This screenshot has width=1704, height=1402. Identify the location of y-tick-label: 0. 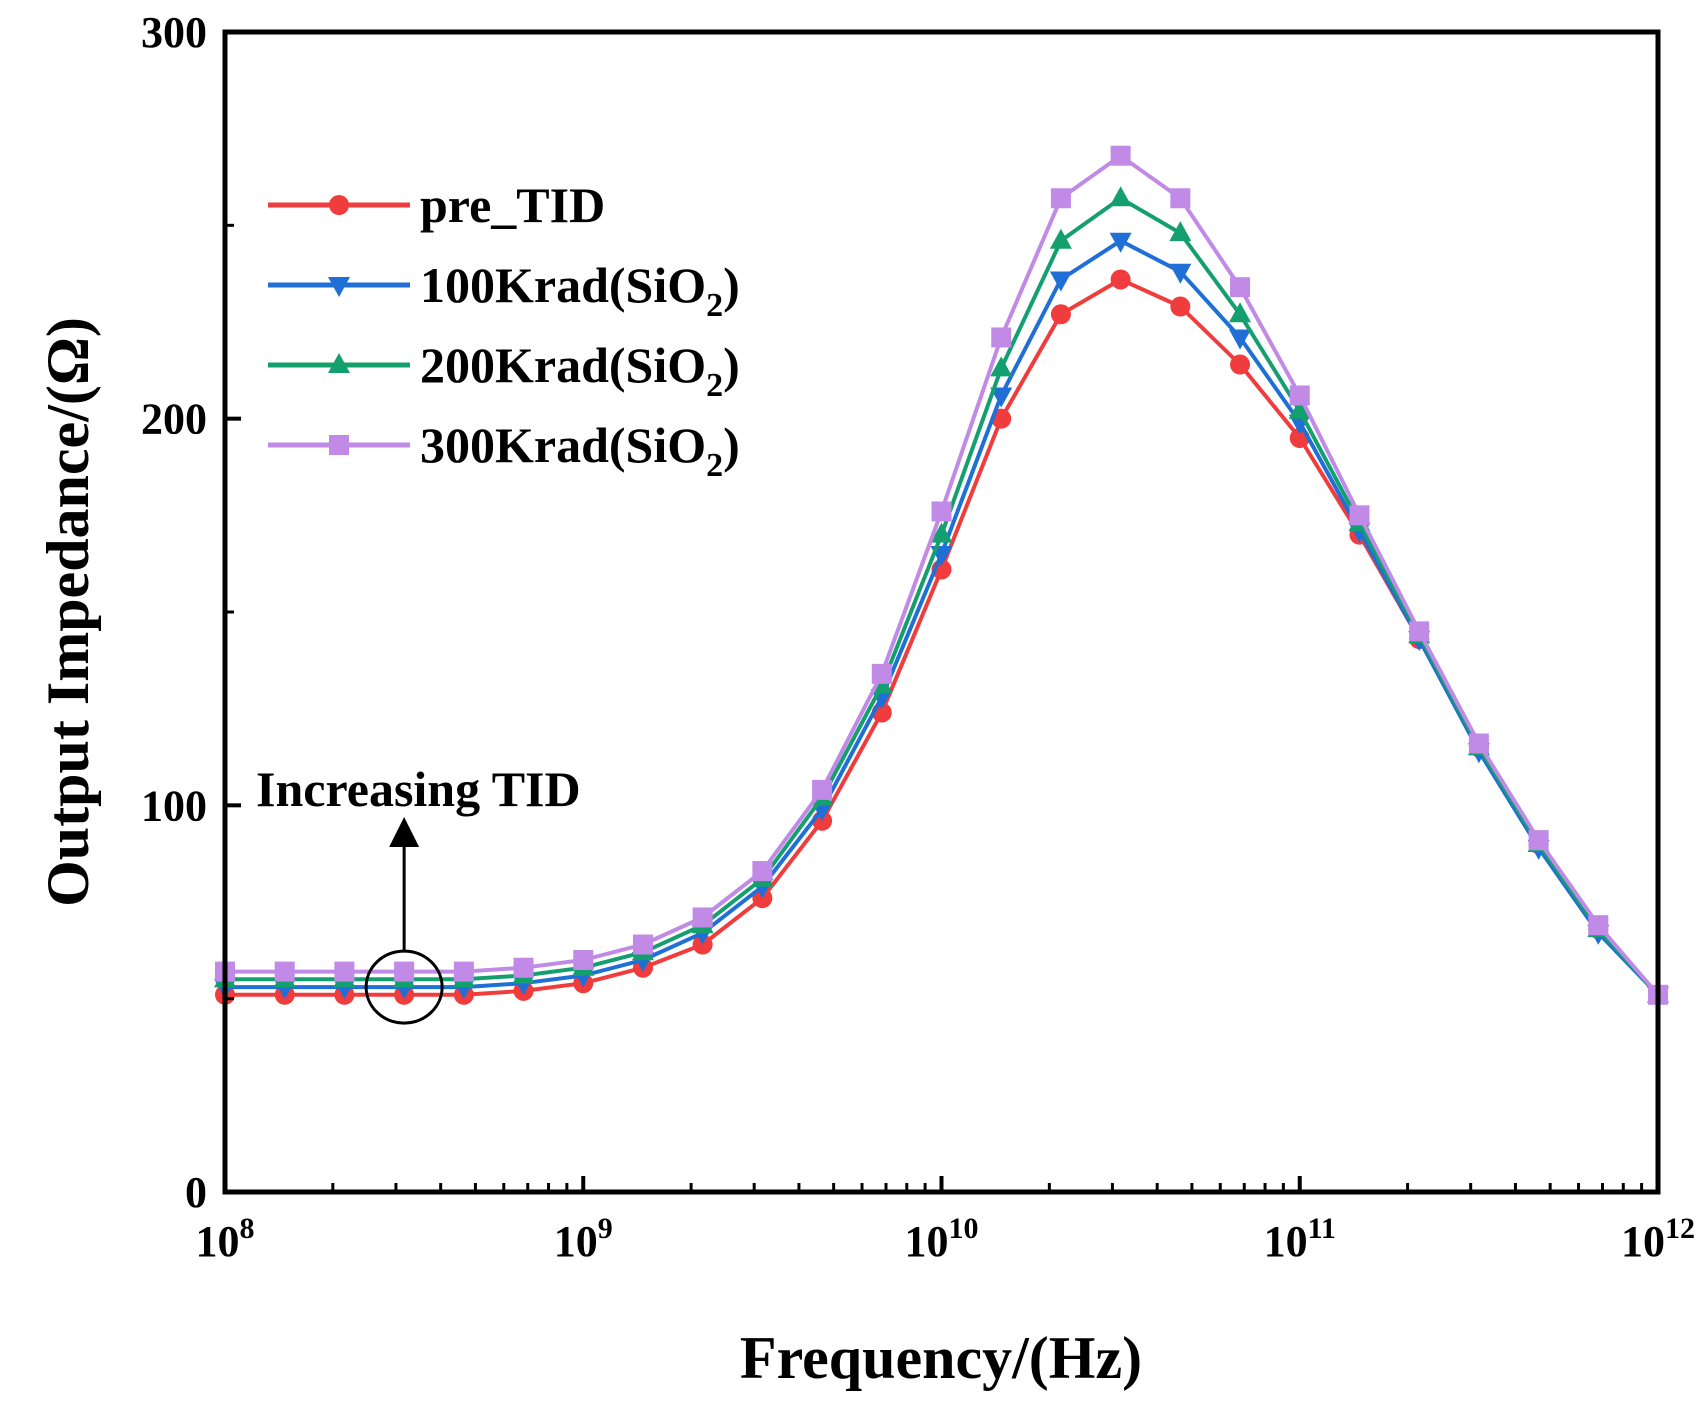
(196, 1192).